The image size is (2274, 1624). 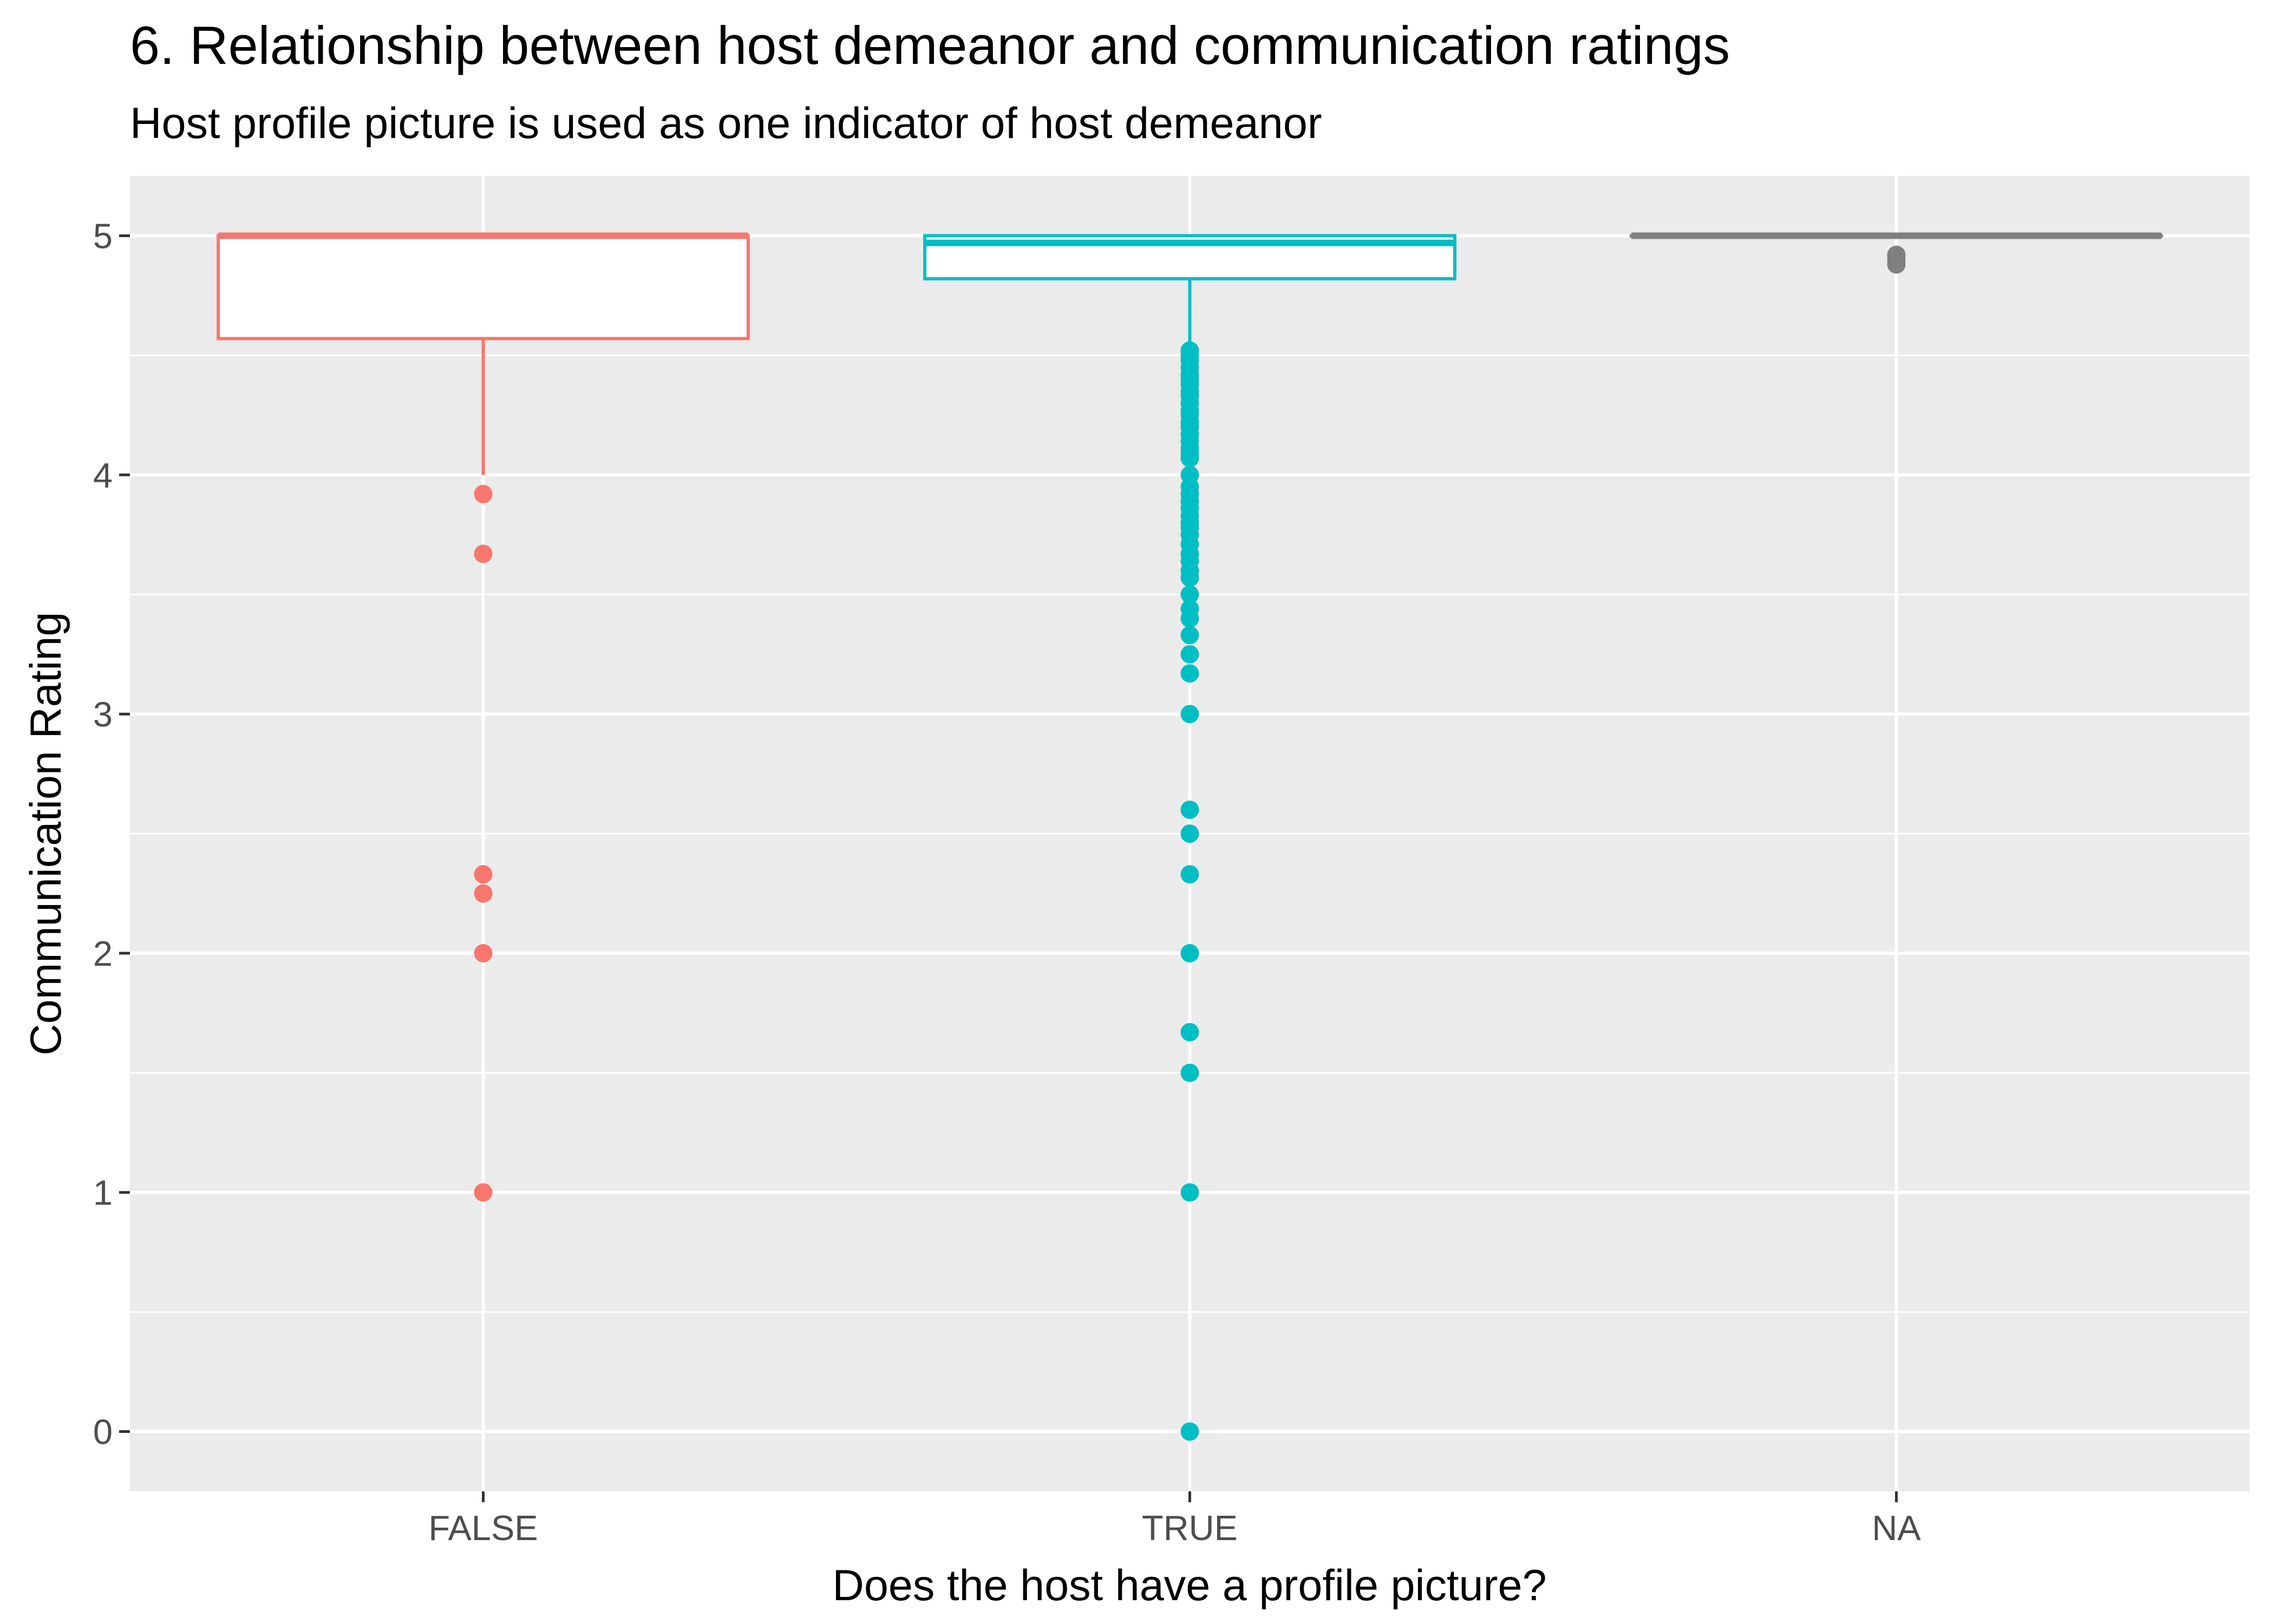 I want to click on y-tick-label: 2, so click(x=103, y=953).